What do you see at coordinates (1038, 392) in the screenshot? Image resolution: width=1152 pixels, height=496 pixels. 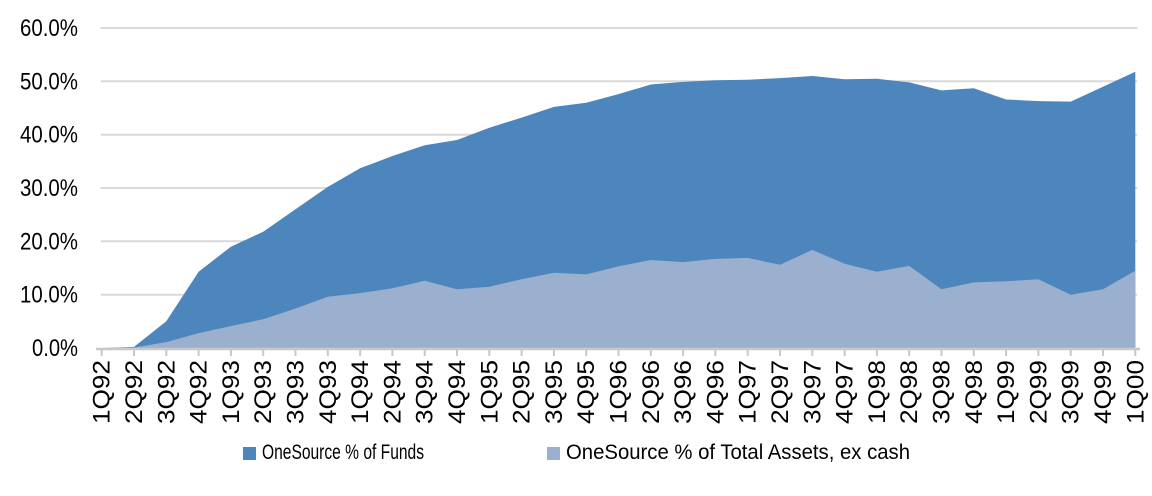 I see `x-axis-label: 2Q99` at bounding box center [1038, 392].